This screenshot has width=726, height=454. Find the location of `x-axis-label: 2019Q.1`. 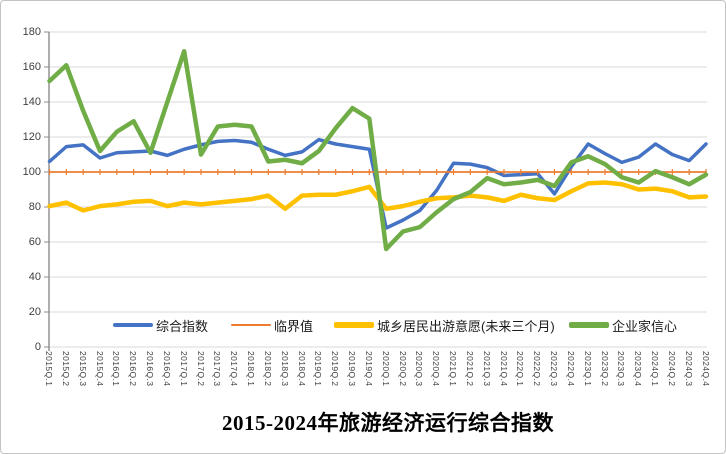

x-axis-label: 2019Q.1 is located at coordinates (318, 369).